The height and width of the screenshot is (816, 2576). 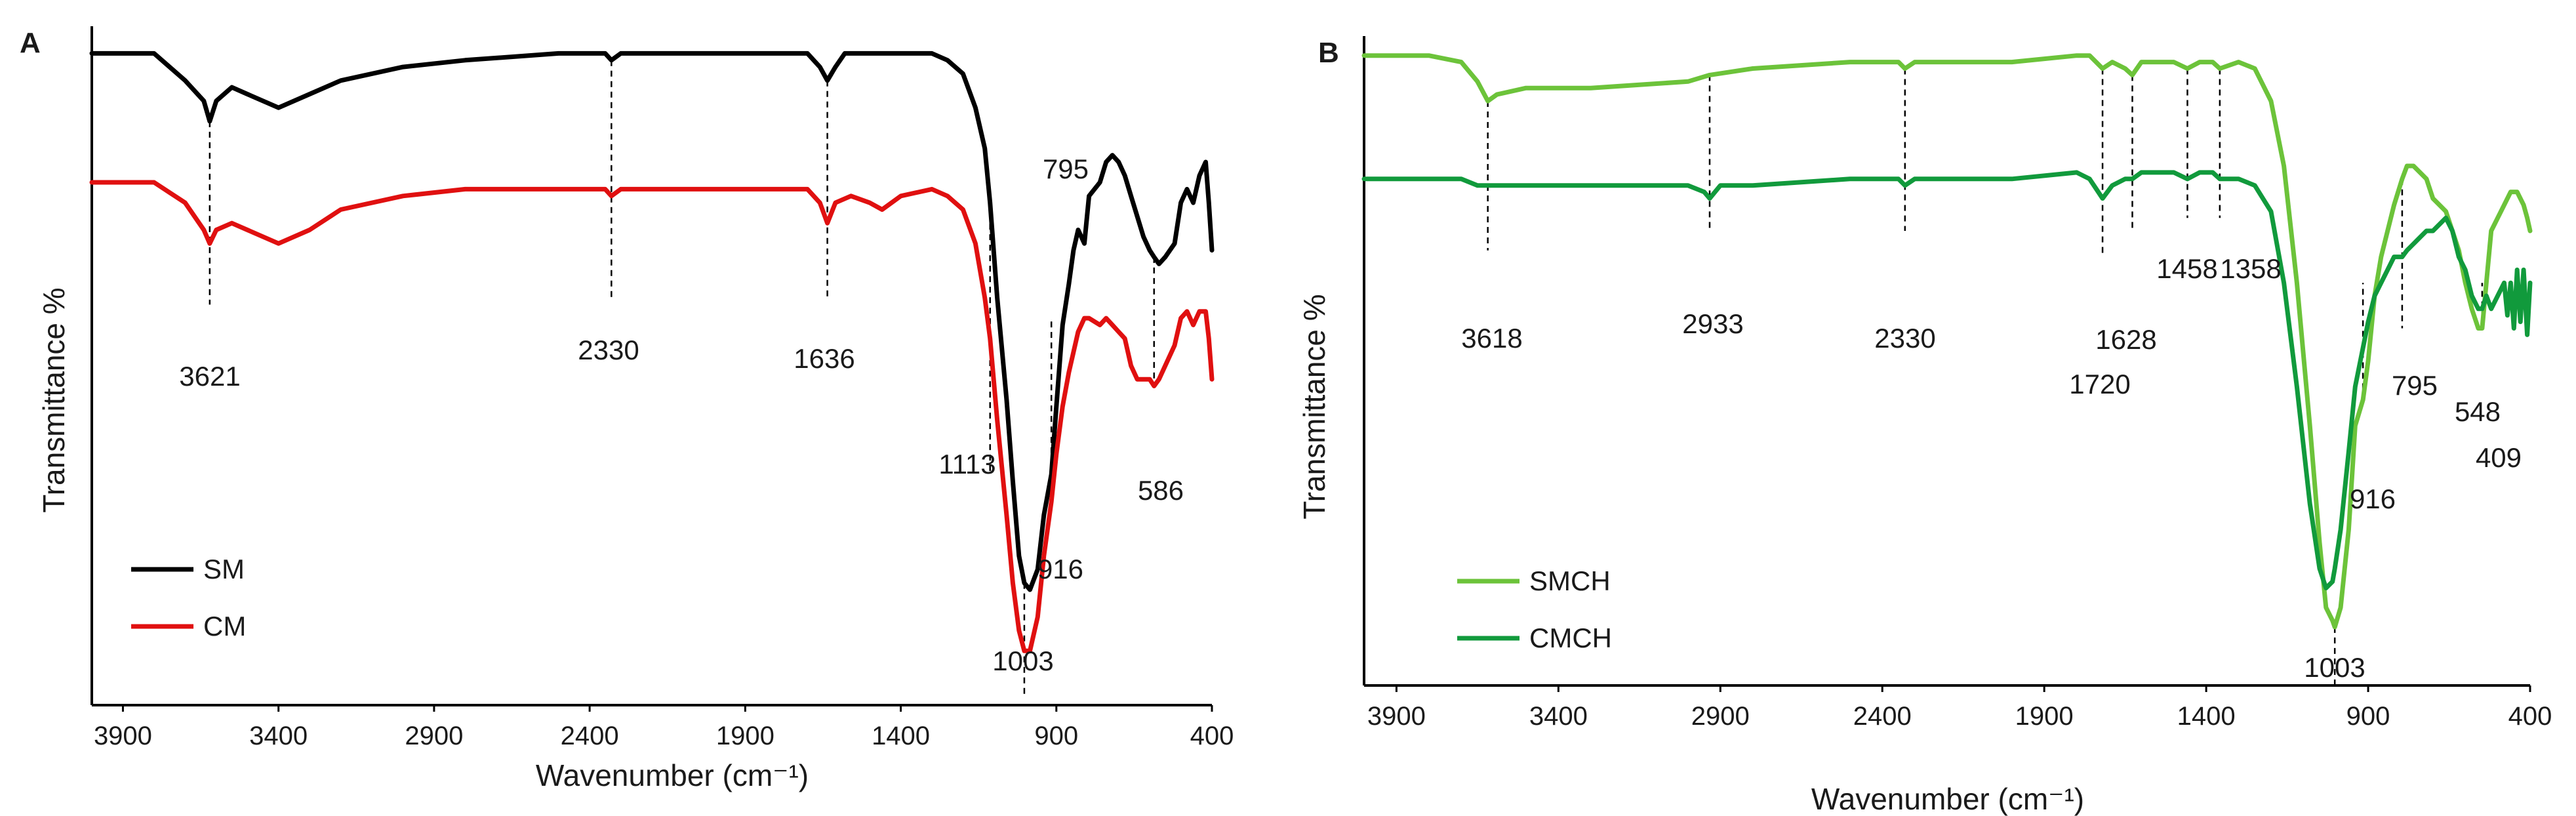 I want to click on peak-label-1113: 1113, so click(x=967, y=464).